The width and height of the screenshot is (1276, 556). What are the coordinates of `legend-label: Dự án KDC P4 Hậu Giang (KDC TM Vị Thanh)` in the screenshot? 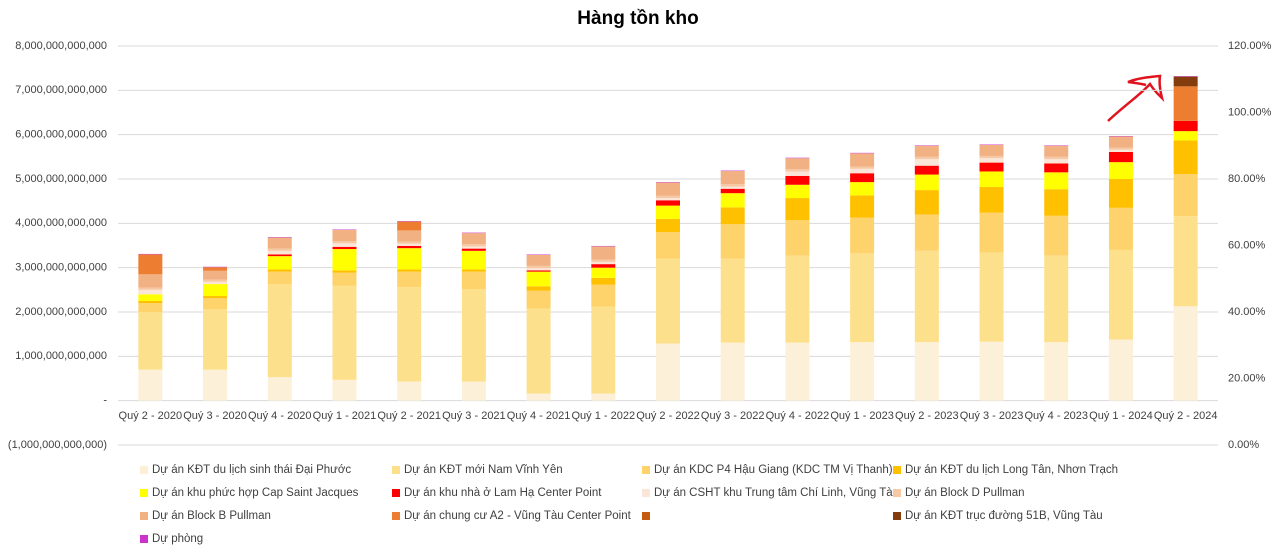 It's located at (773, 470).